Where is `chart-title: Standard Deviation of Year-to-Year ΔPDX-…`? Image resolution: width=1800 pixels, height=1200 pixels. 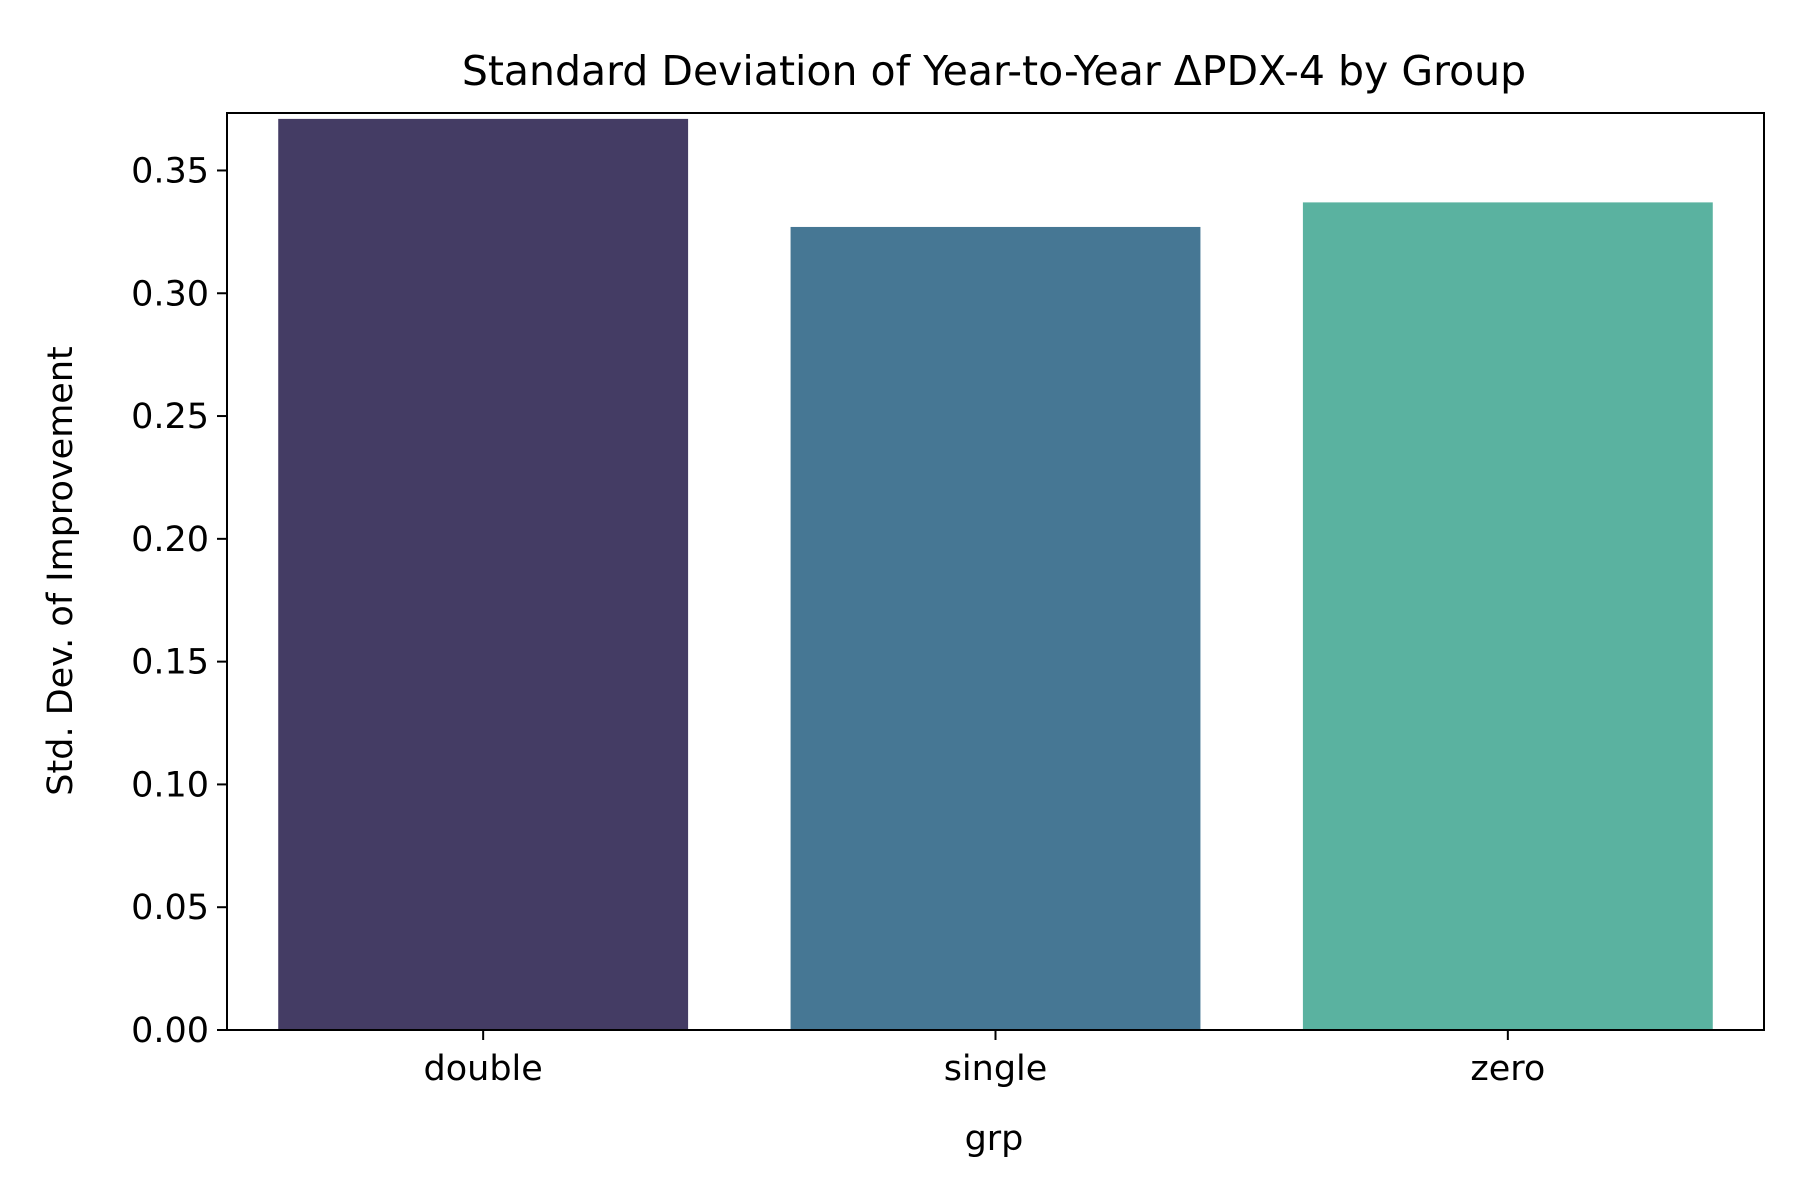
chart-title: Standard Deviation of Year-to-Year ΔPDX-… is located at coordinates (994, 71).